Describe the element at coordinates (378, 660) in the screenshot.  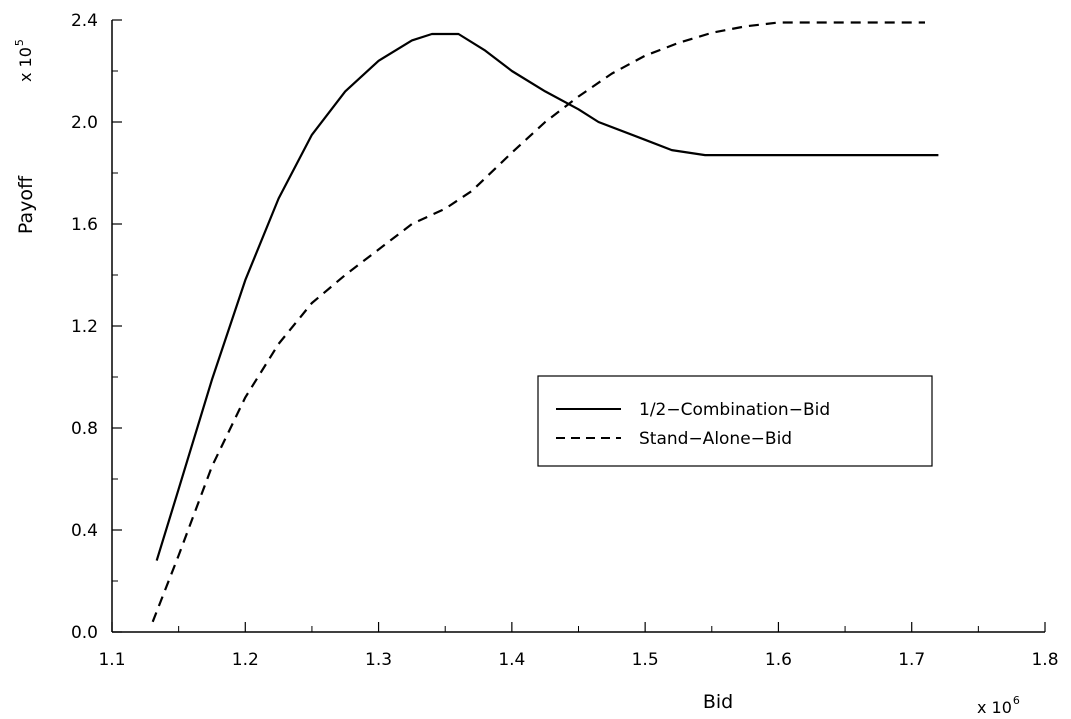
I see `x-tick-label: 1.3` at that location.